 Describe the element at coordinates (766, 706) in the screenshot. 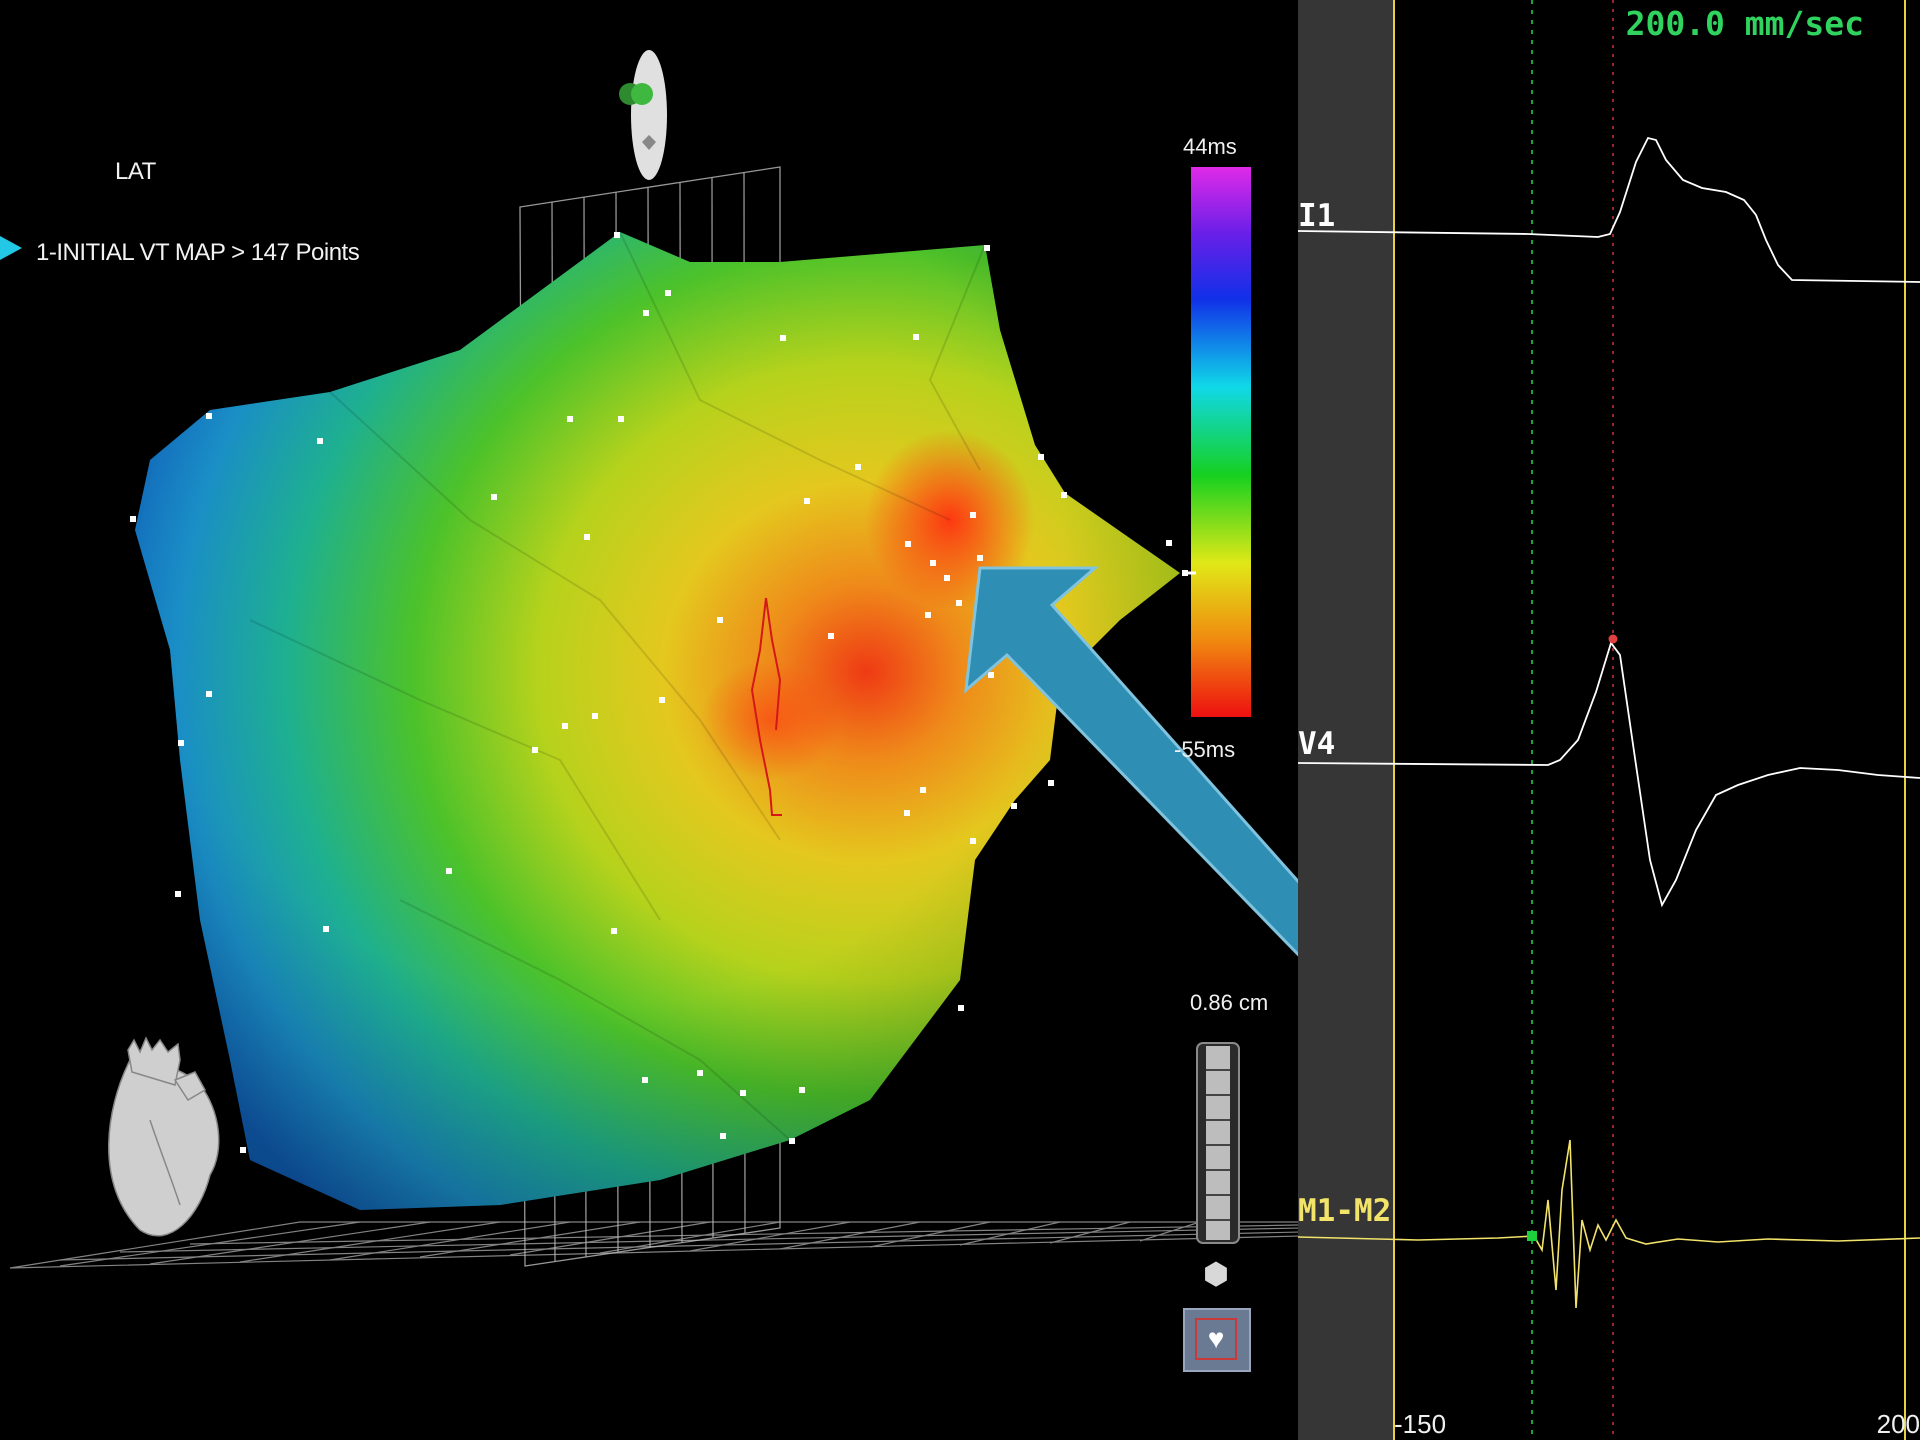

I see `catheter-trace` at that location.